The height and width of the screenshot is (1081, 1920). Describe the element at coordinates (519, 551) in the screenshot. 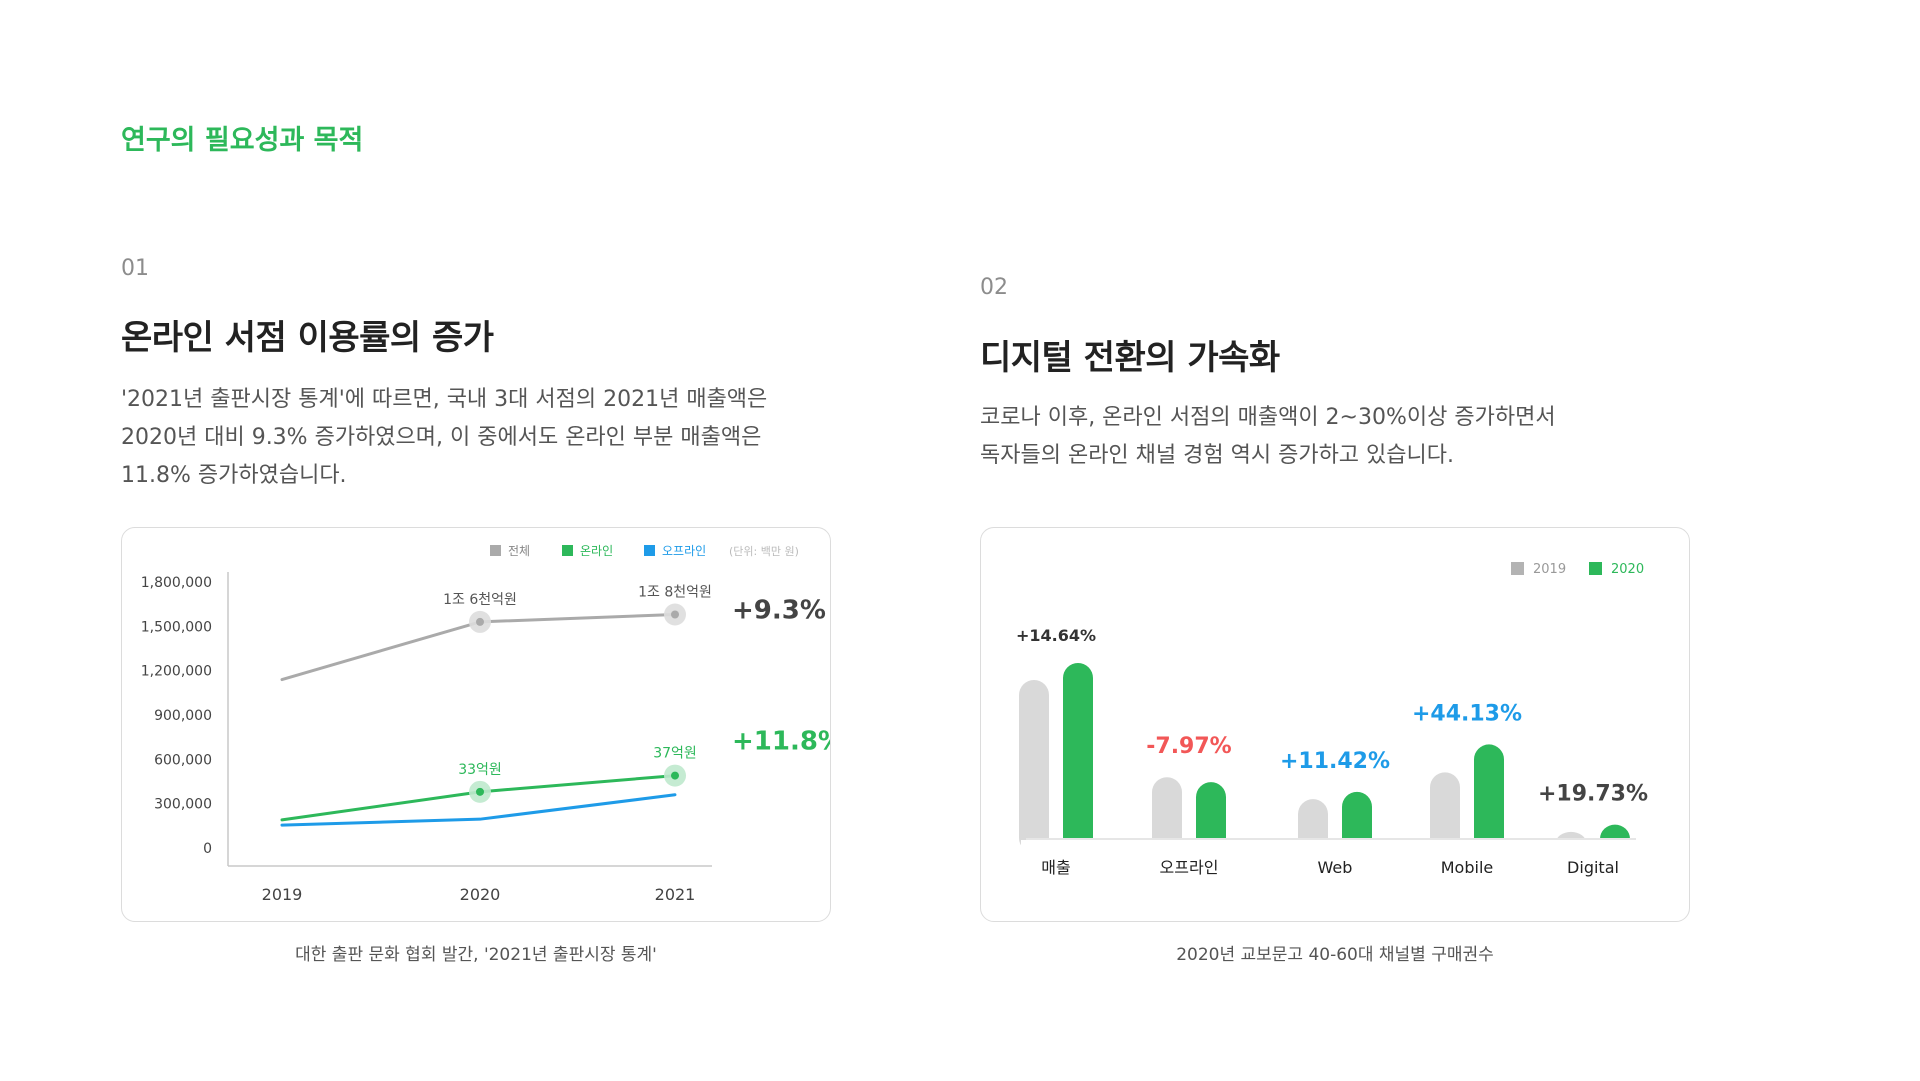

I see `legend-label: 전체` at that location.